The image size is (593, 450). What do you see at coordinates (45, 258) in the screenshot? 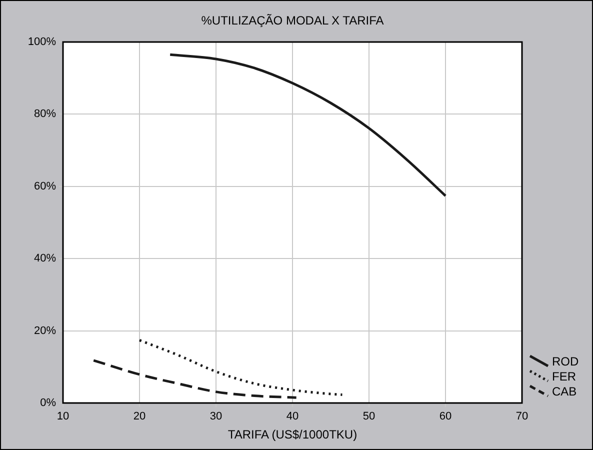
I see `y-tick-label: 40%` at bounding box center [45, 258].